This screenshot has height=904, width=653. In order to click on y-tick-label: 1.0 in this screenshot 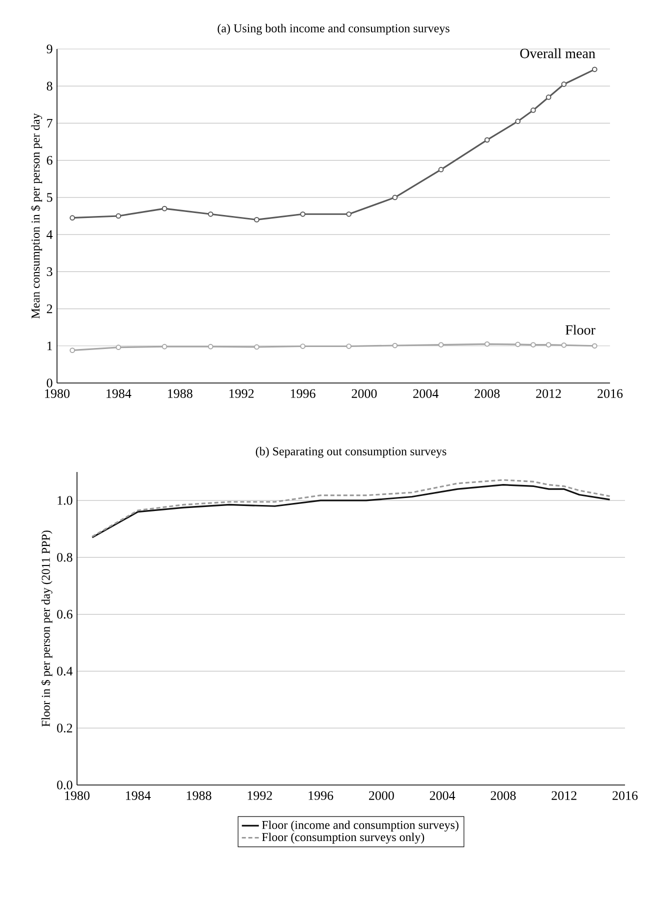, I will do `click(65, 500)`.